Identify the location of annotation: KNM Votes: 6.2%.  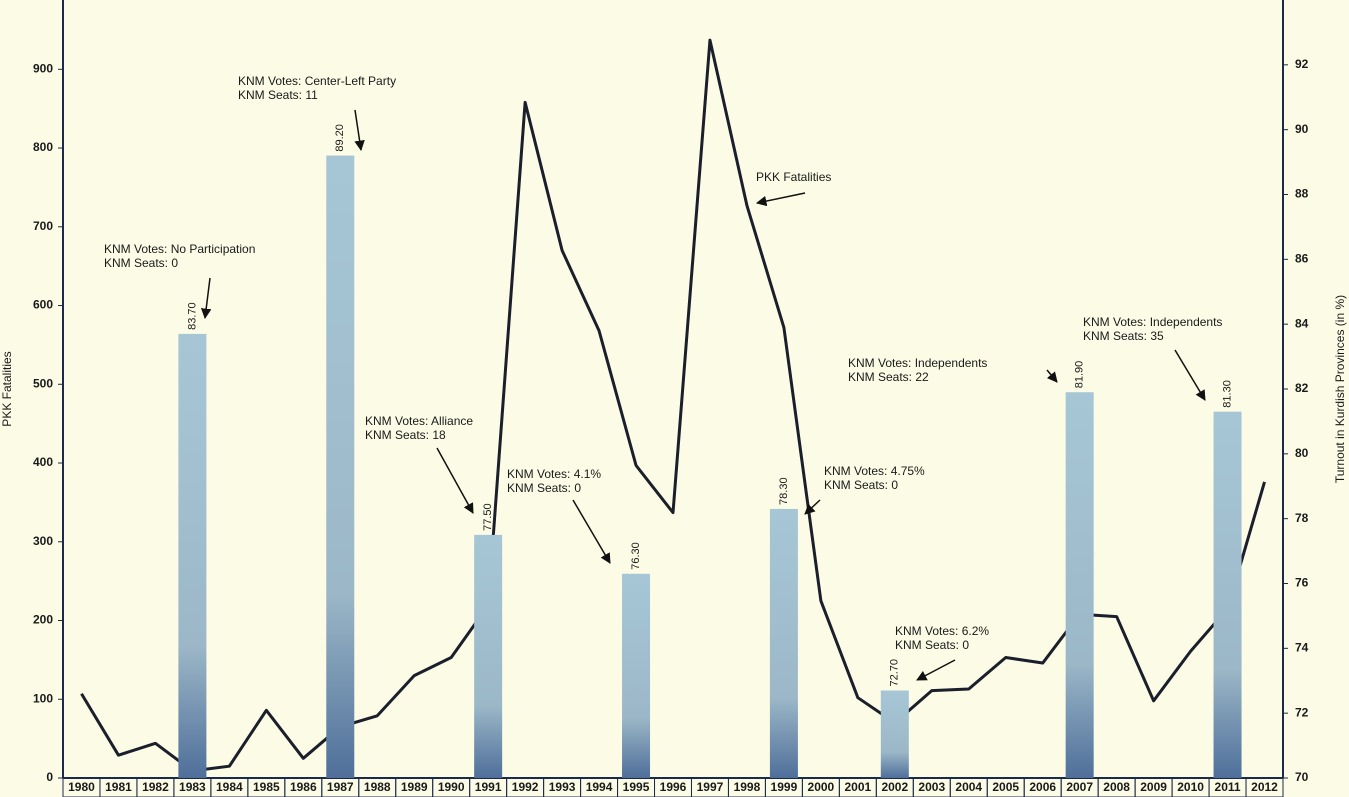
(942, 631).